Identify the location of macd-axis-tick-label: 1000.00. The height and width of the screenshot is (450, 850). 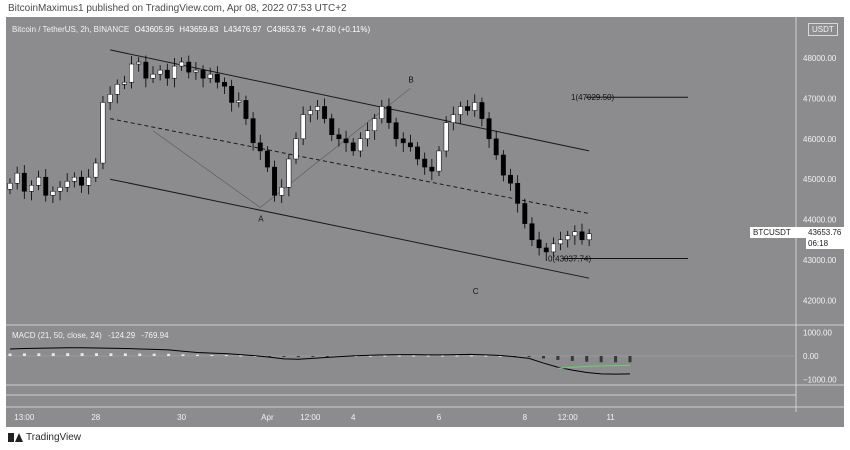
(817, 333).